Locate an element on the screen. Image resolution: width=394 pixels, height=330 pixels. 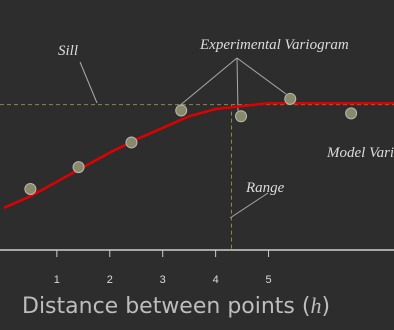
x-label-part: h is located at coordinates (315, 305).